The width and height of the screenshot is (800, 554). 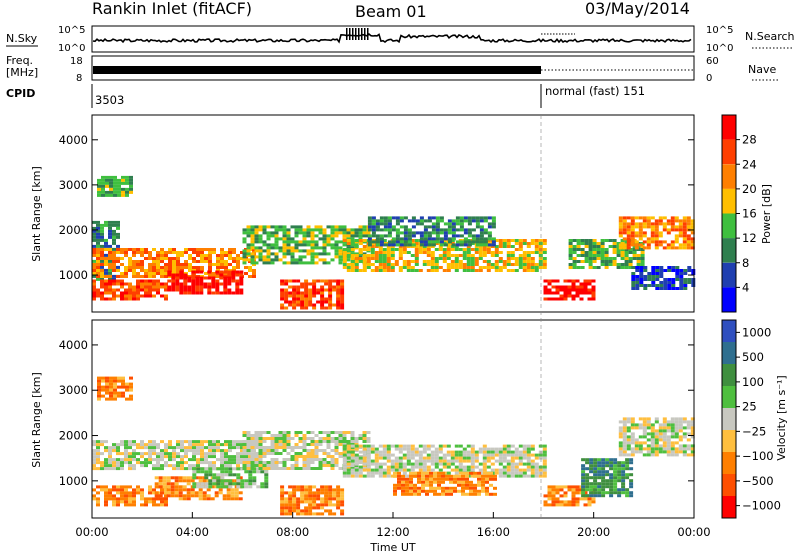 What do you see at coordinates (756, 332) in the screenshot?
I see `velocity-colorbar-tick-0: 1000` at bounding box center [756, 332].